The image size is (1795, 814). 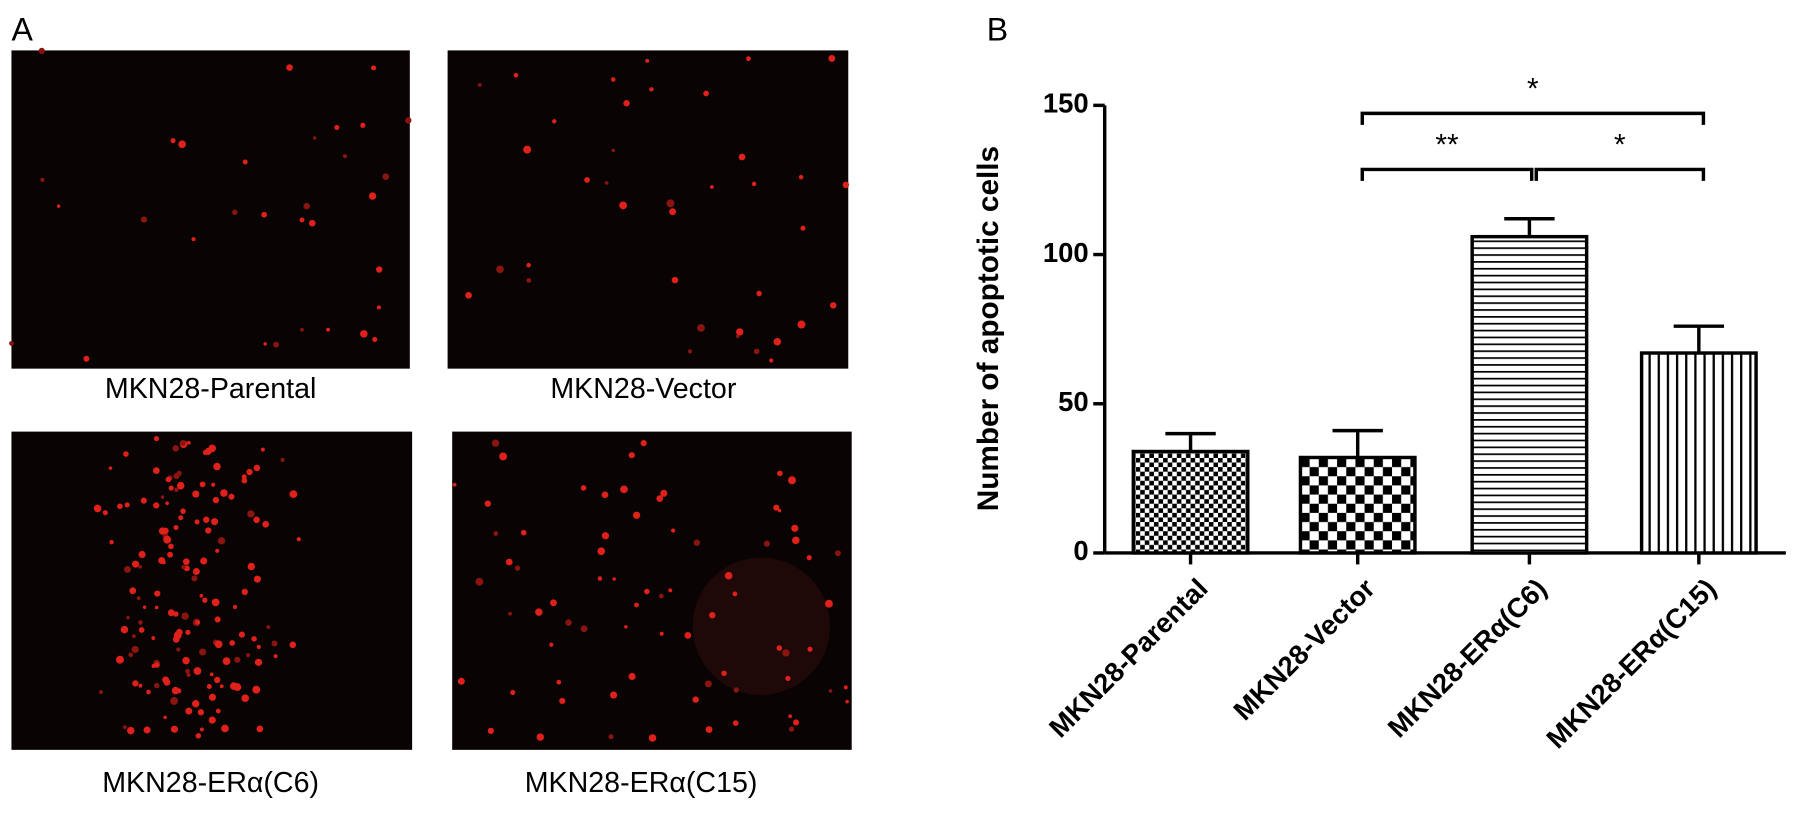 What do you see at coordinates (1447, 174) in the screenshot?
I see `significance-bracket` at bounding box center [1447, 174].